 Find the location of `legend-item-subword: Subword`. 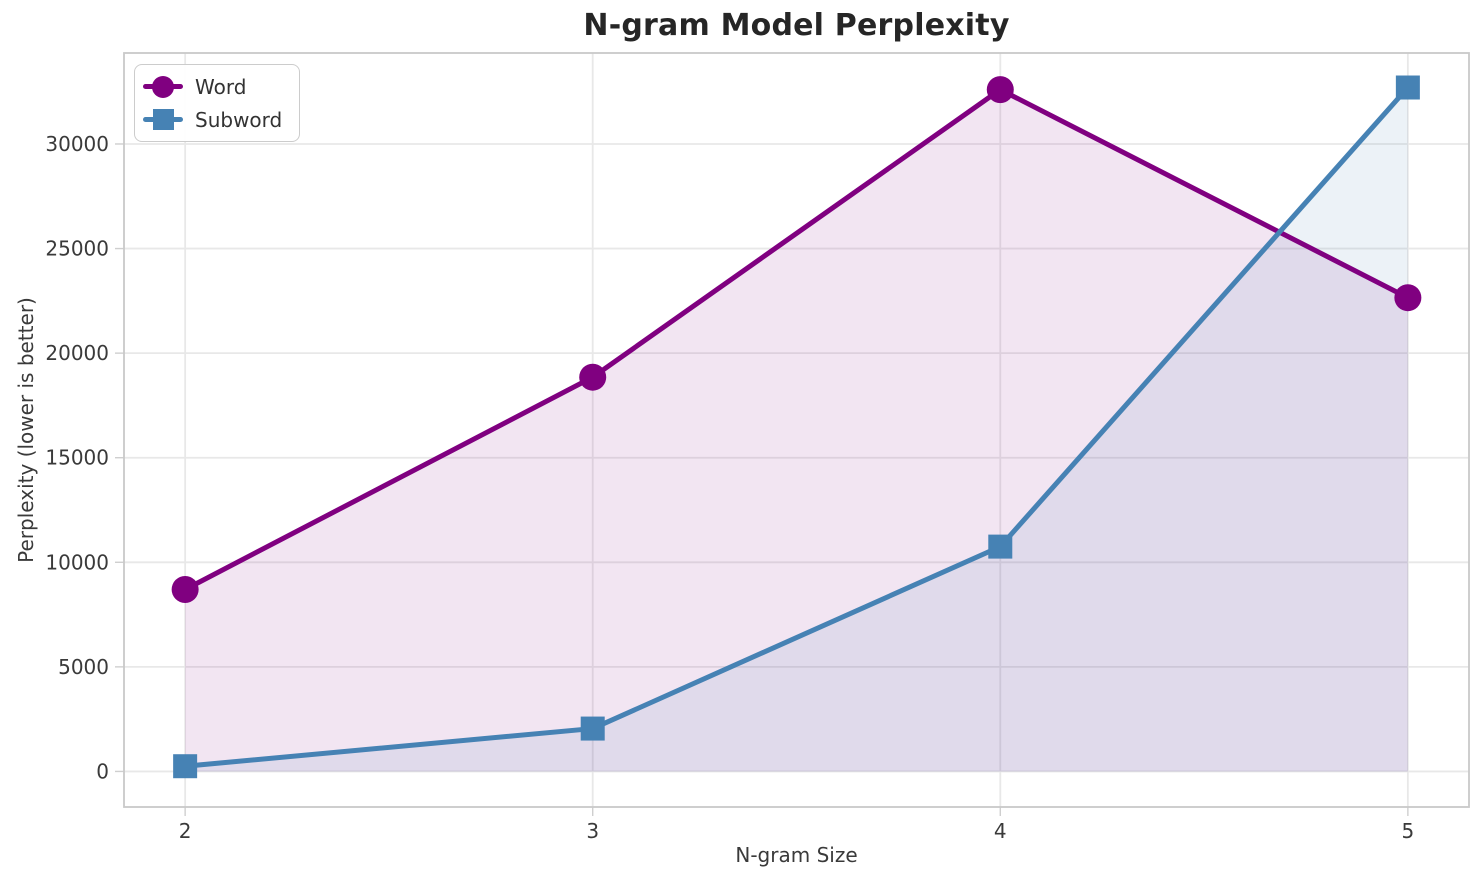

legend-item-subword: Subword is located at coordinates (215, 119).